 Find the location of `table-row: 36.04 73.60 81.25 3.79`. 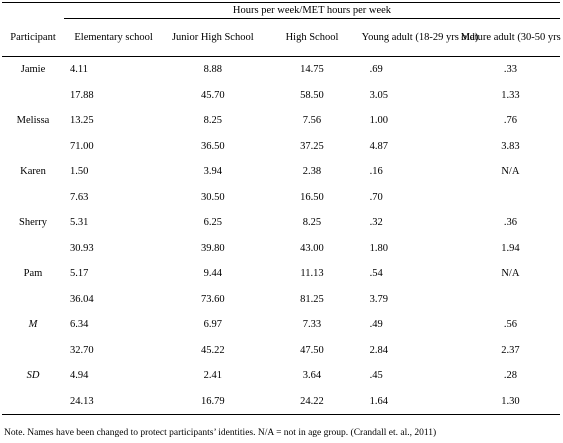

table-row: 36.04 73.60 81.25 3.79 is located at coordinates (281, 300).